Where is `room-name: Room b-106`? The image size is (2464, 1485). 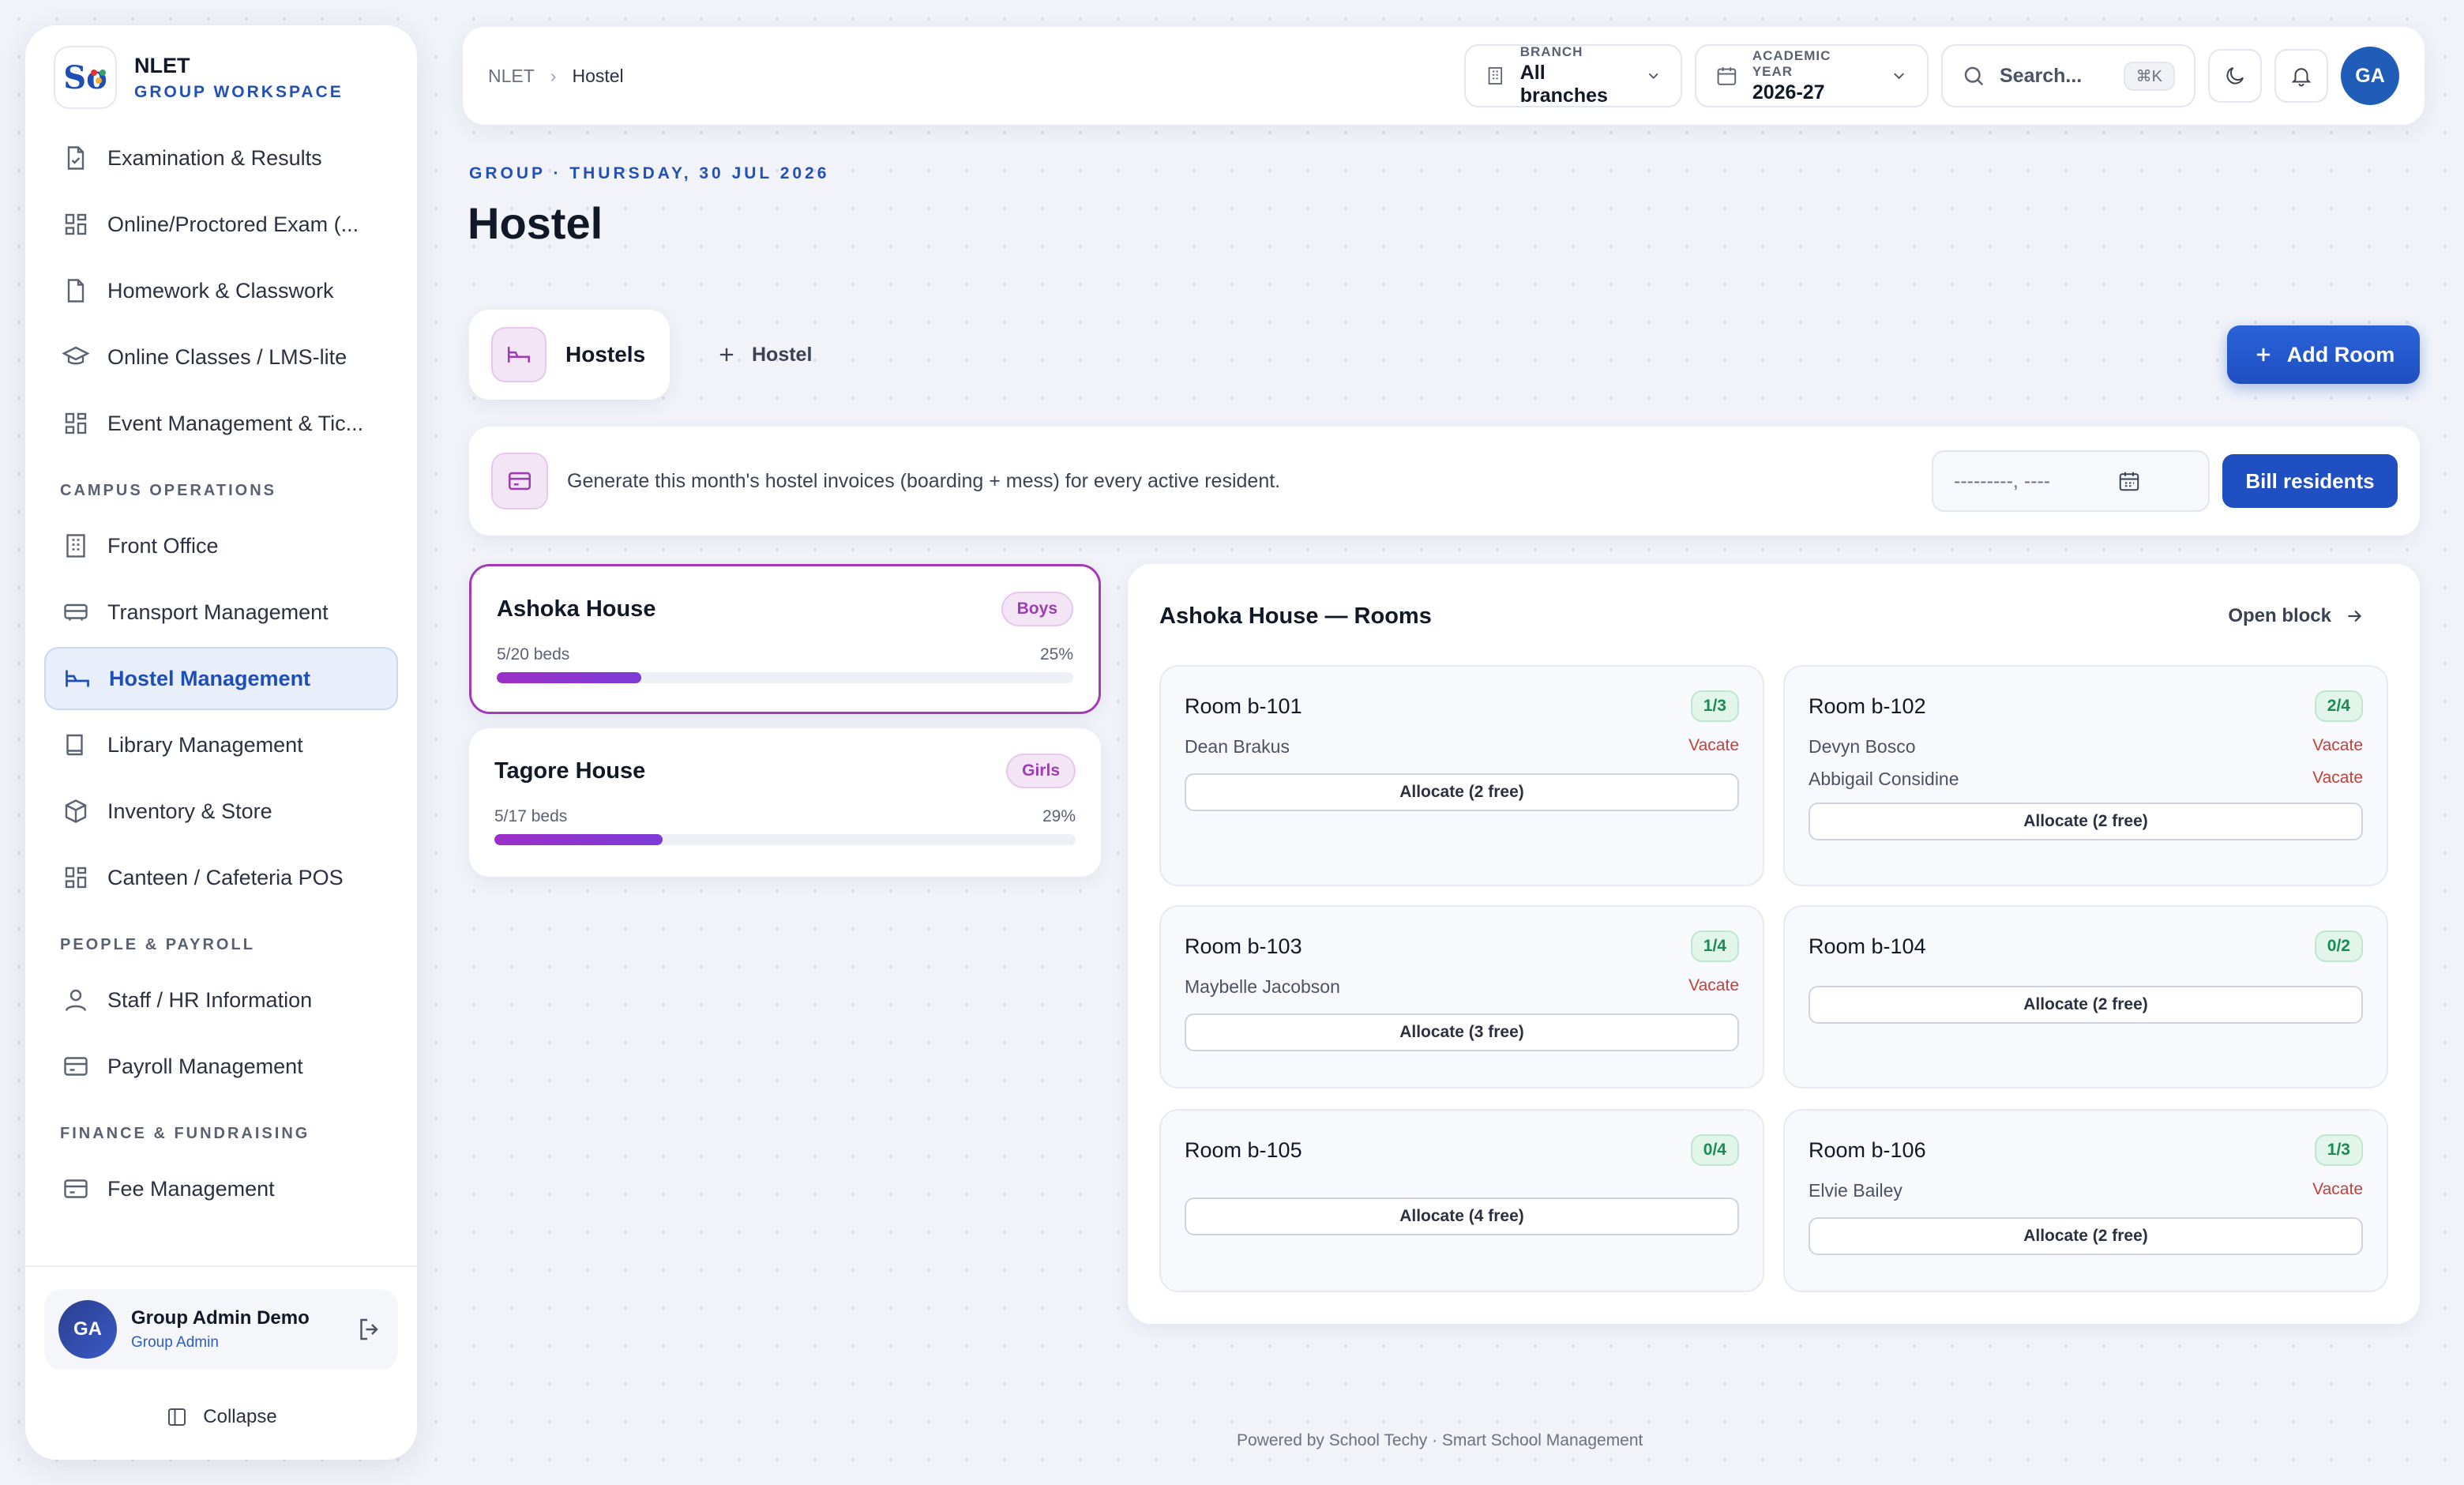
room-name: Room b-106 is located at coordinates (1867, 1149).